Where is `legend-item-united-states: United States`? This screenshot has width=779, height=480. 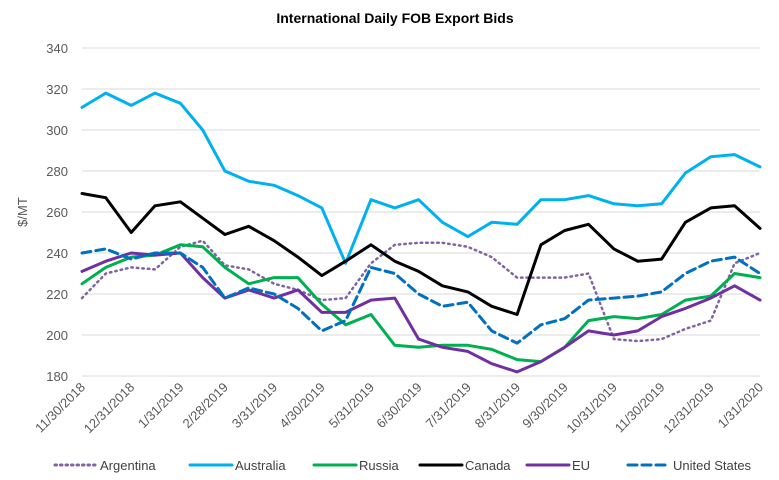
legend-item-united-states: United States is located at coordinates (689, 465).